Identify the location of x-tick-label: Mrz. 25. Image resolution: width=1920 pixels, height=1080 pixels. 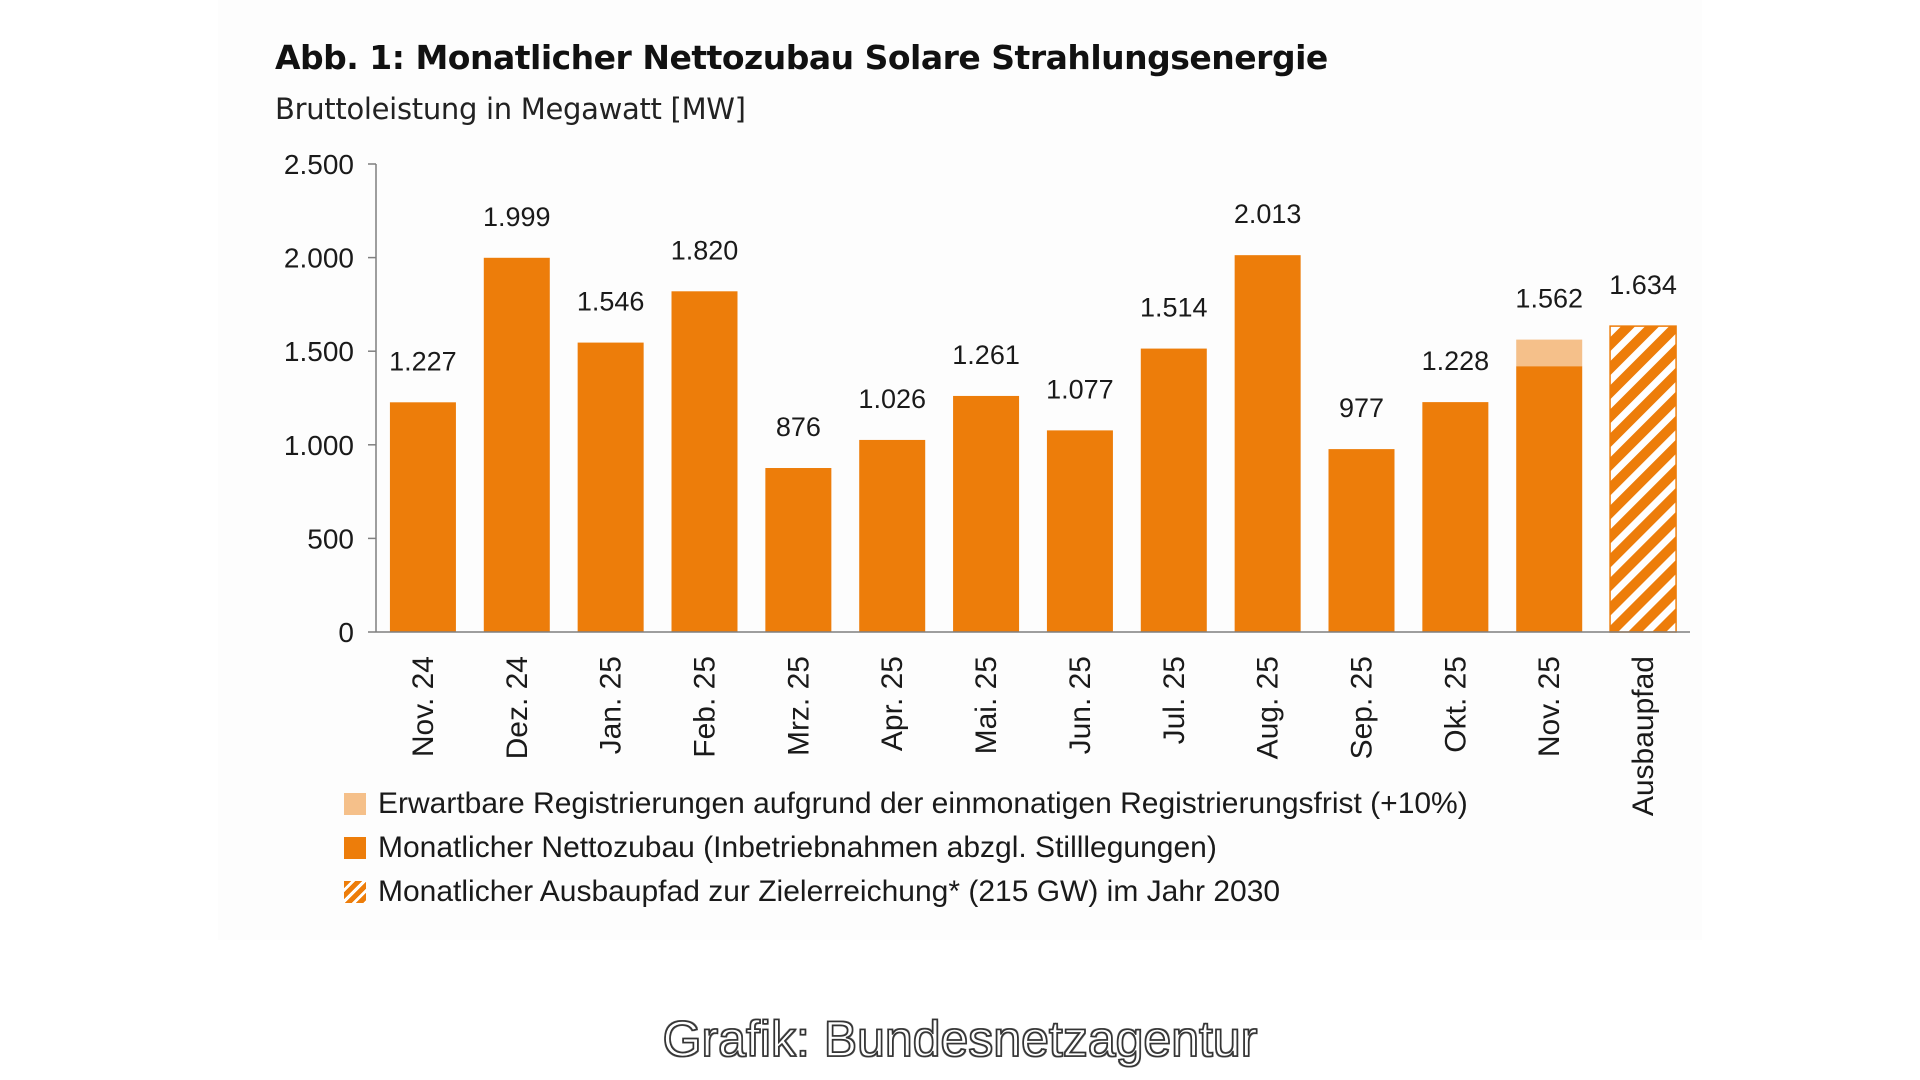
(798, 706).